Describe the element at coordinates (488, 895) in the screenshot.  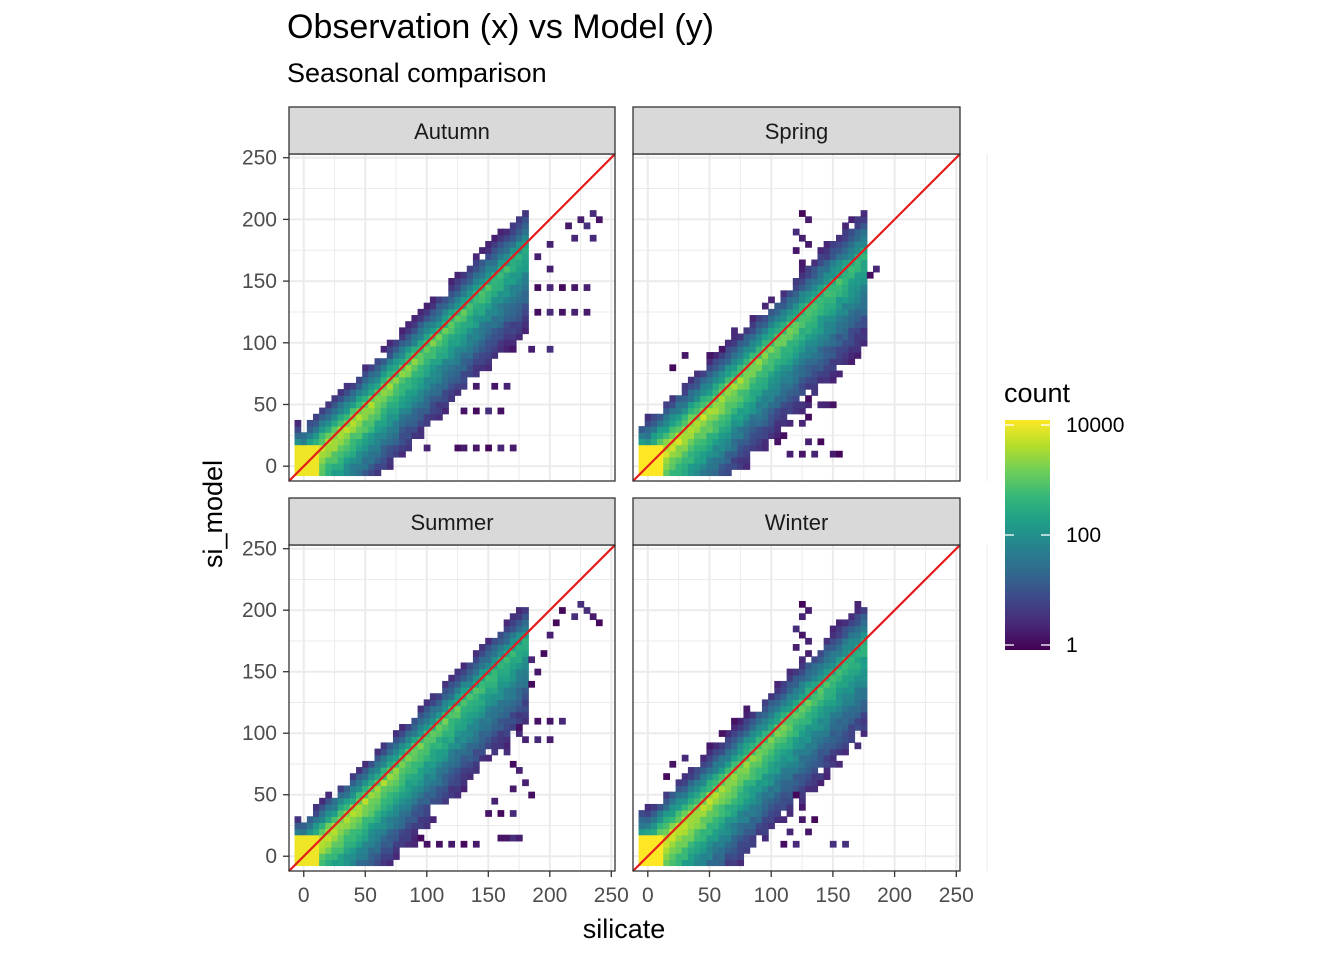
I see `x-tick-label: 150` at that location.